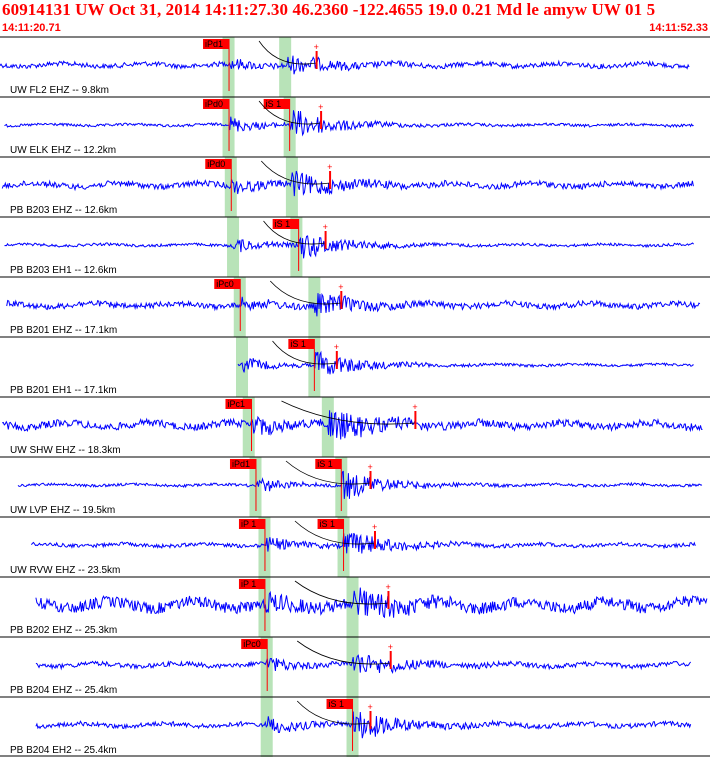  I want to click on station-label: PB B204 EHZ -- 25.4km, so click(63, 690).